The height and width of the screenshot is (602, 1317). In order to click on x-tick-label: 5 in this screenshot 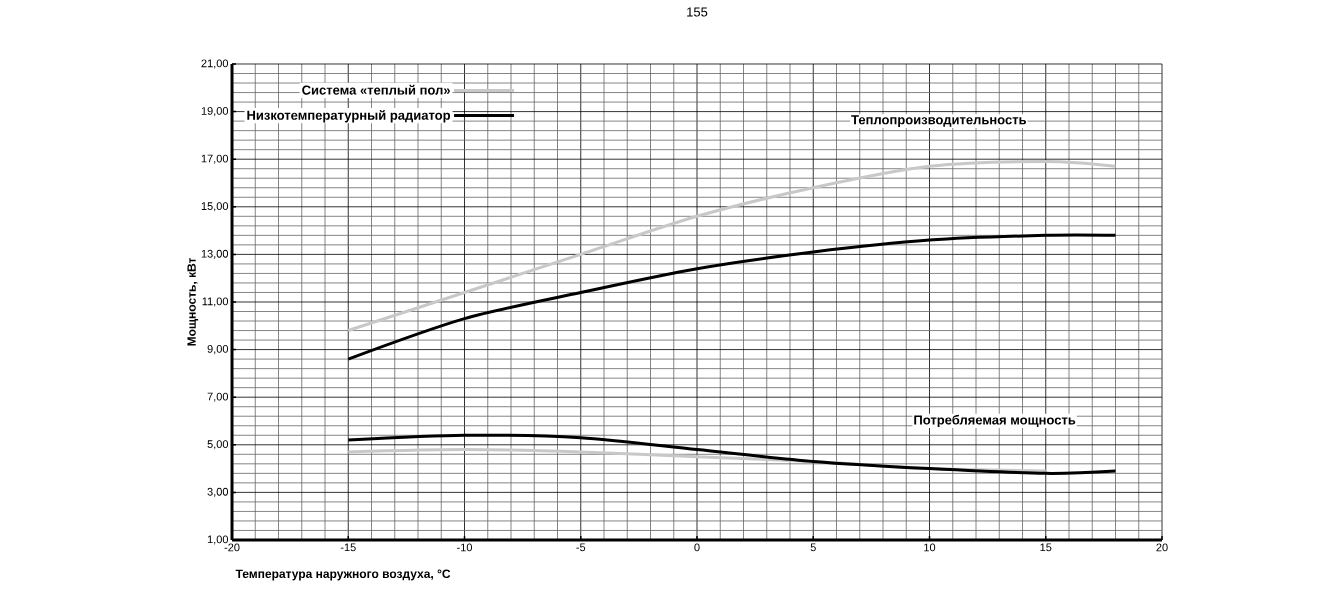, I will do `click(813, 547)`.